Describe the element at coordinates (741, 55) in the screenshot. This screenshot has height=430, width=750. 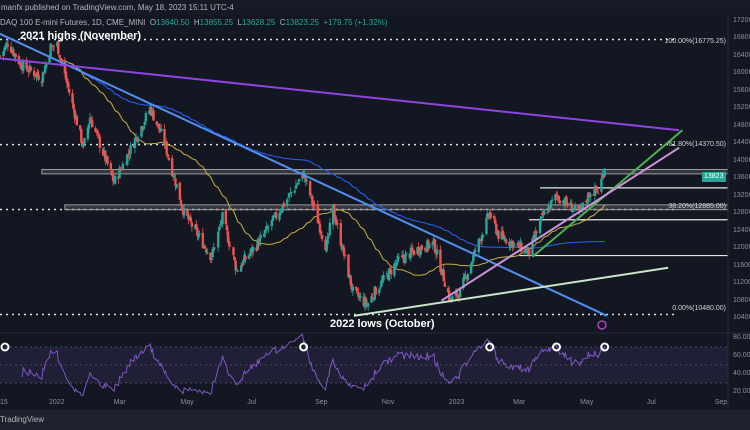
I see `price-axis-tick: 16400` at that location.